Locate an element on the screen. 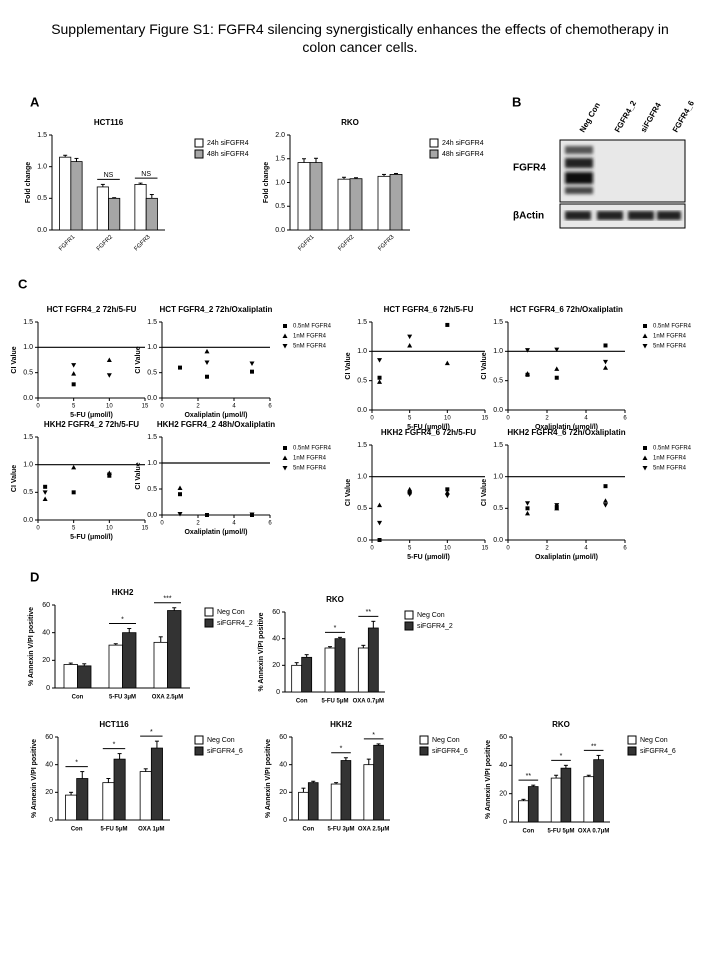 This screenshot has width=720, height=960. bands is located at coordinates (579, 170).